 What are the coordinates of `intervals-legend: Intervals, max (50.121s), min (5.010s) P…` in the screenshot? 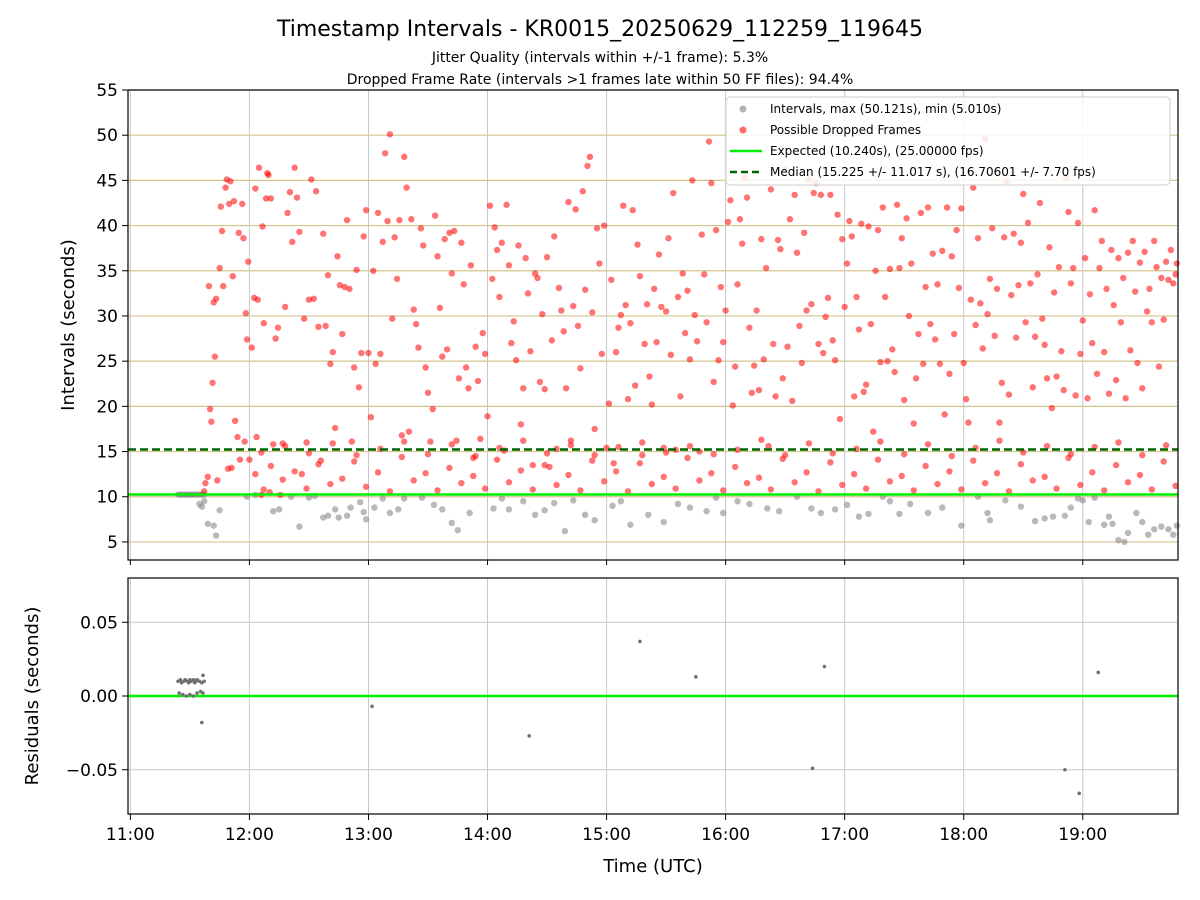 It's located at (948, 141).